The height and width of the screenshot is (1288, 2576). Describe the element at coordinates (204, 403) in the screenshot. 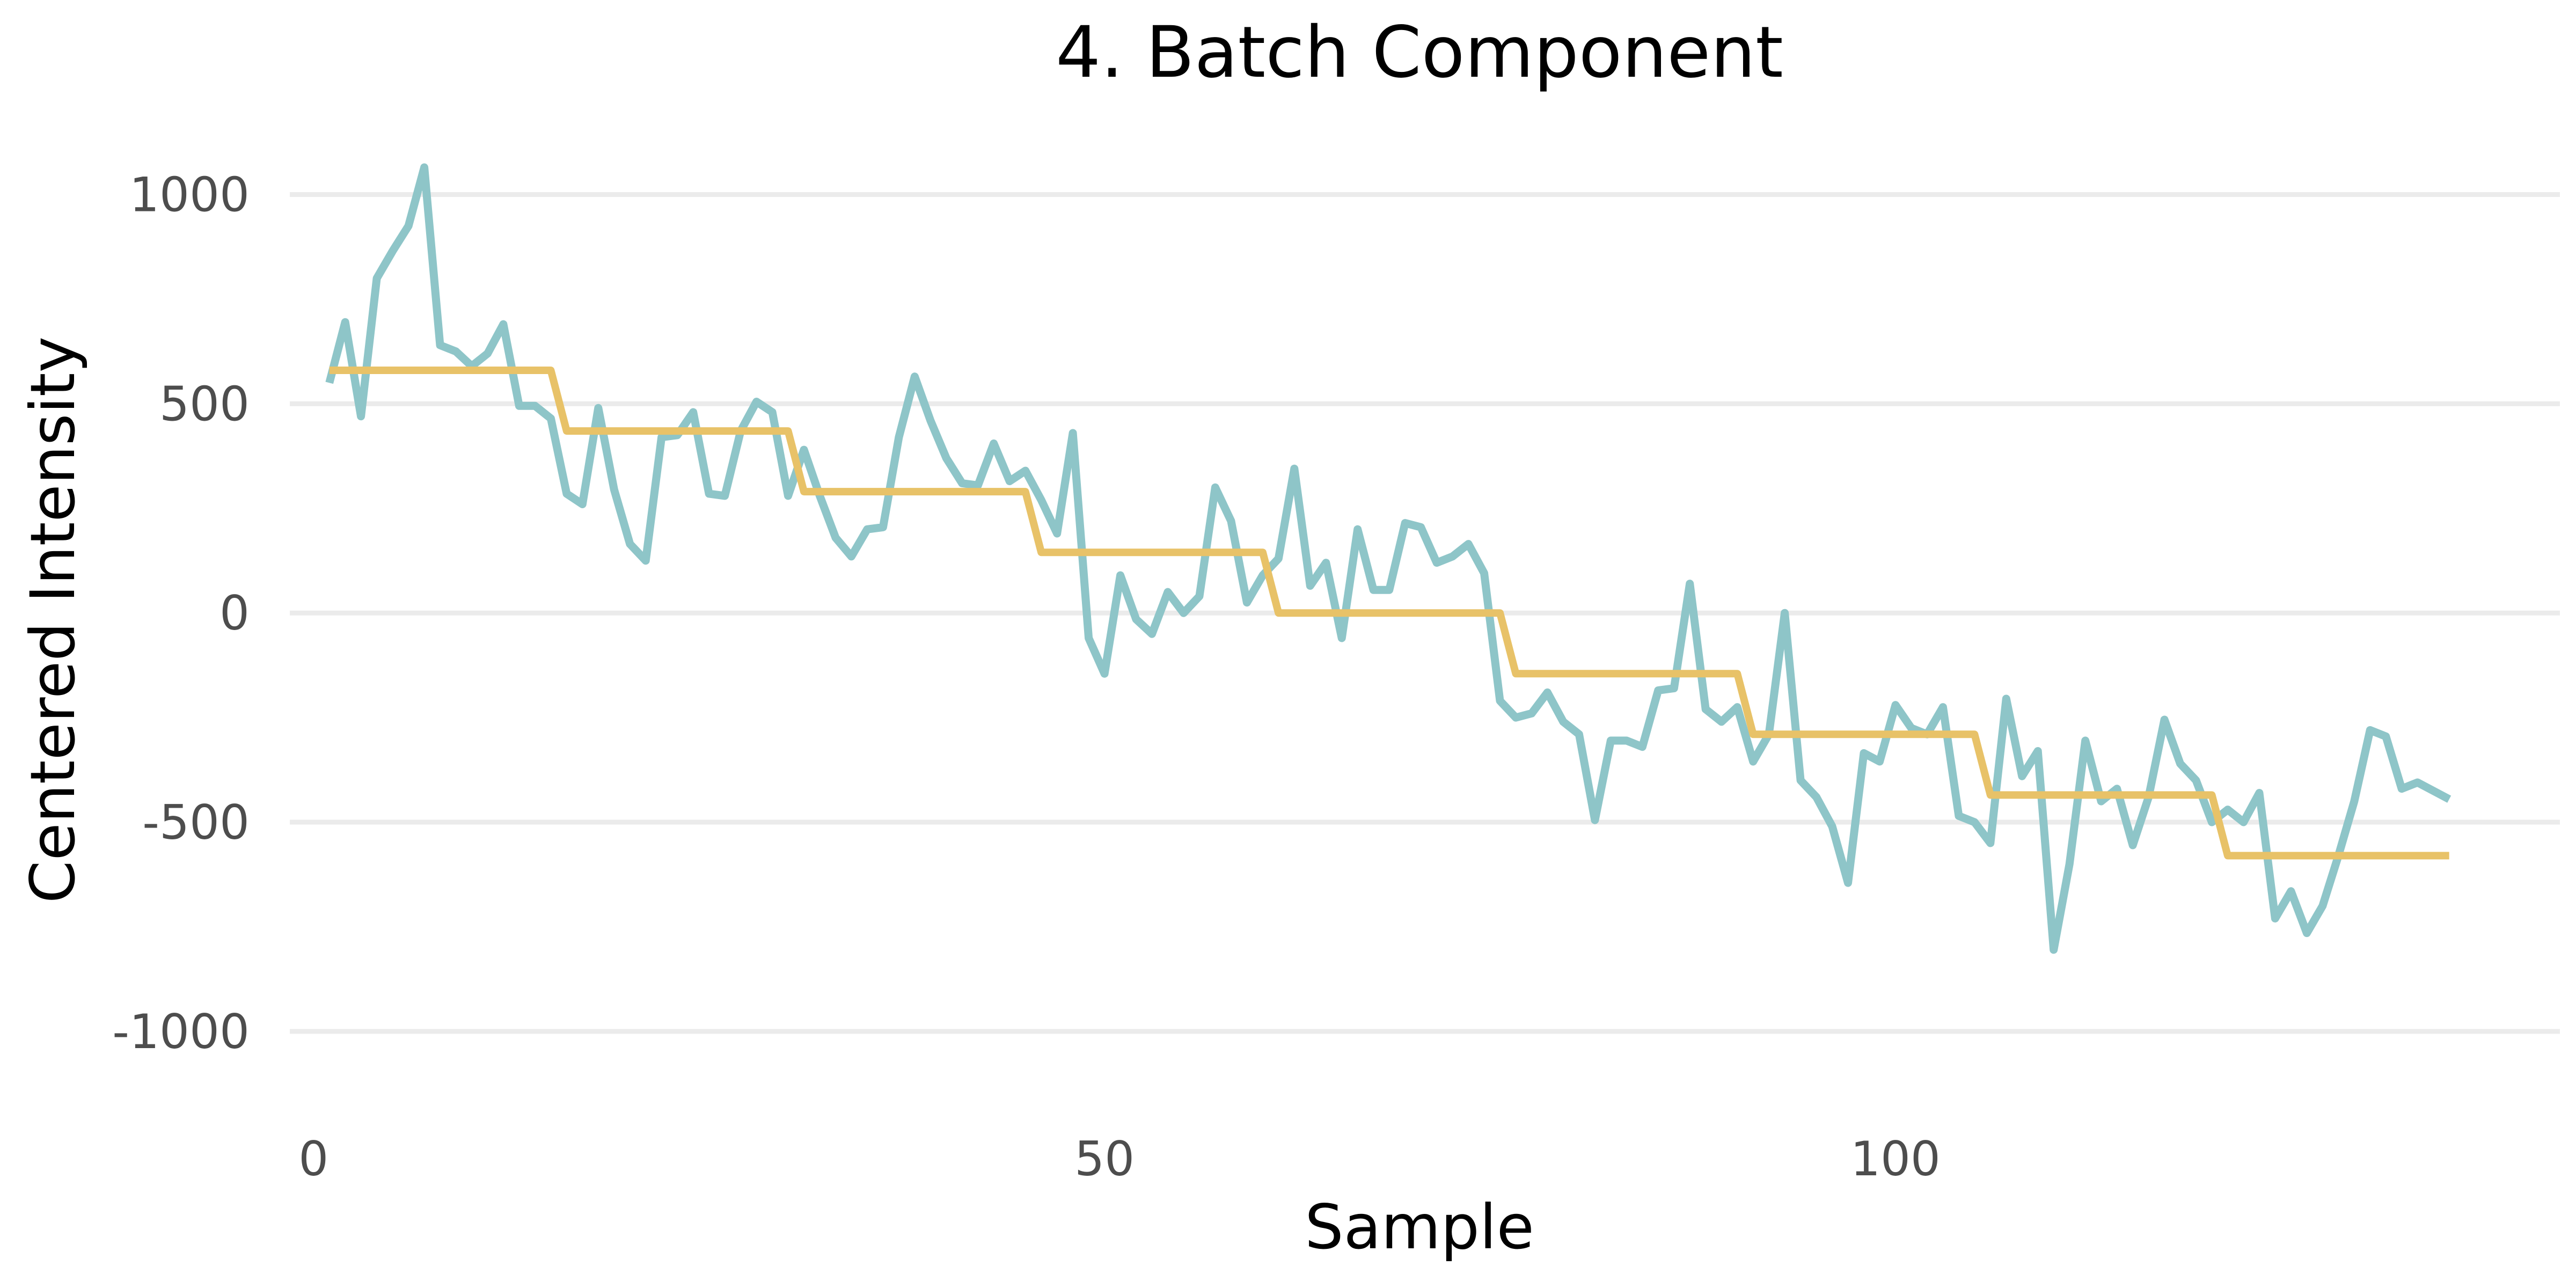

I see `y-tick-label: 500` at that location.